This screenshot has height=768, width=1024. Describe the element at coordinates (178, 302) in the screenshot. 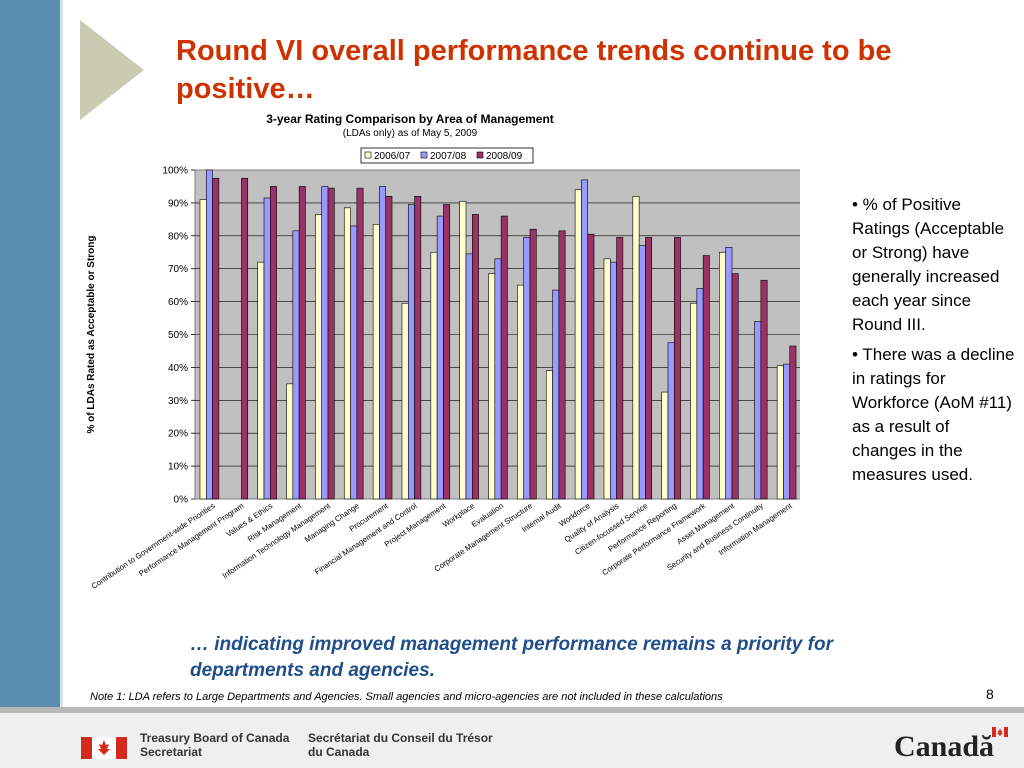

I see `y-tick-label: 60%` at that location.